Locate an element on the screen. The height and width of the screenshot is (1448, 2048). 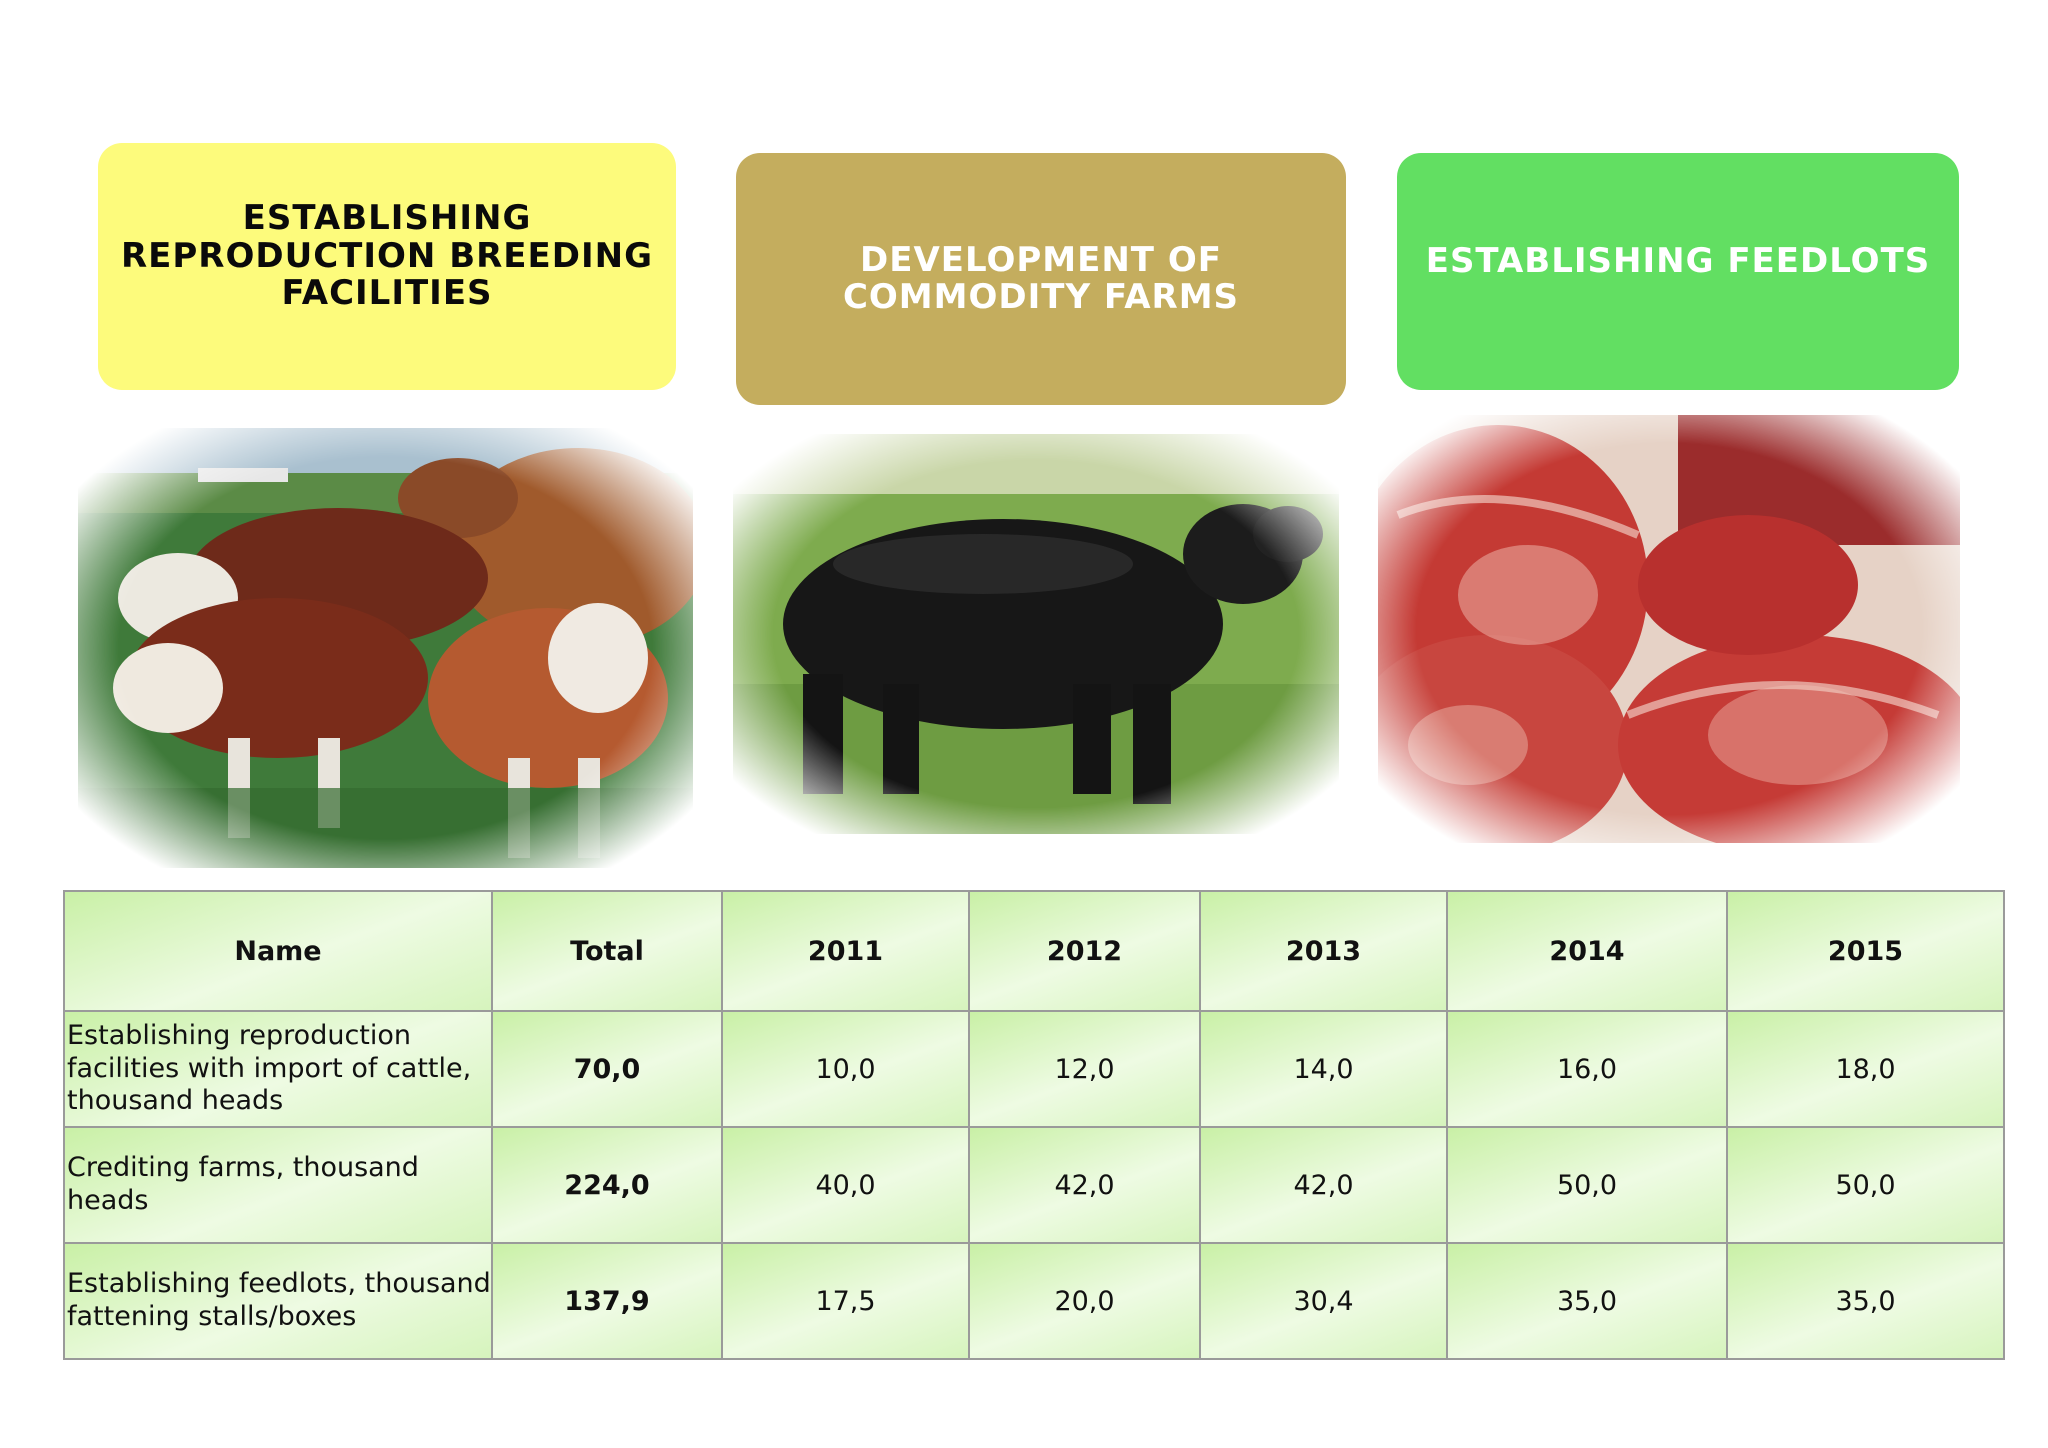
row-total: 70,0 is located at coordinates (607, 1069).